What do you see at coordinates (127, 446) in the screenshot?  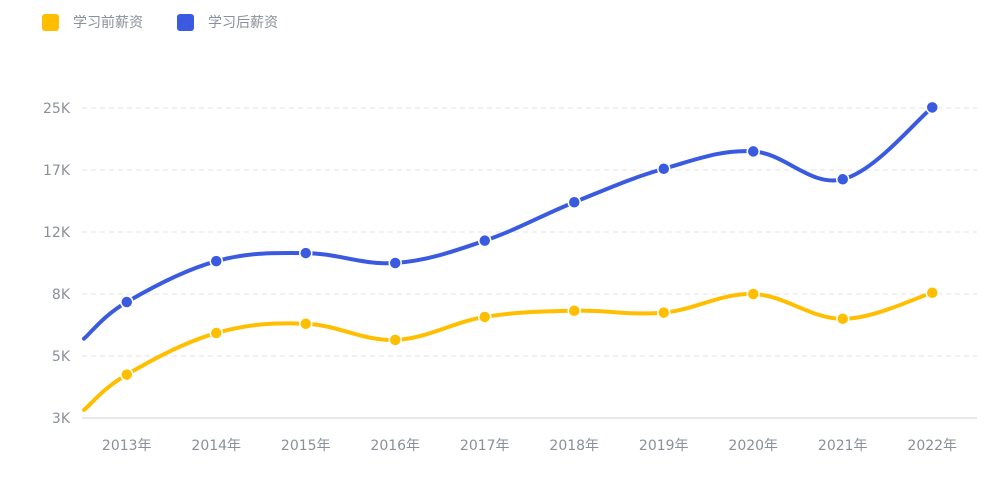 I see `x-tick-label: 2013年` at bounding box center [127, 446].